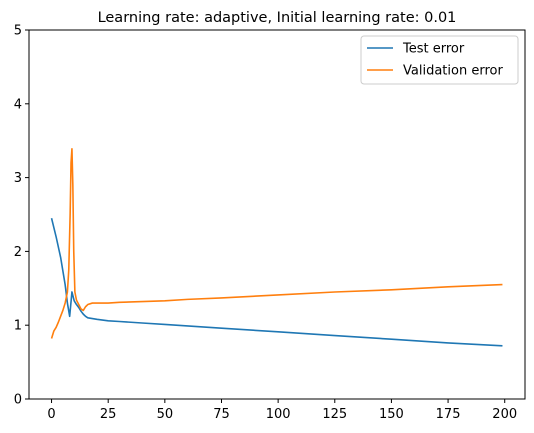 This screenshot has height=433, width=534. I want to click on legend-box, so click(439, 60).